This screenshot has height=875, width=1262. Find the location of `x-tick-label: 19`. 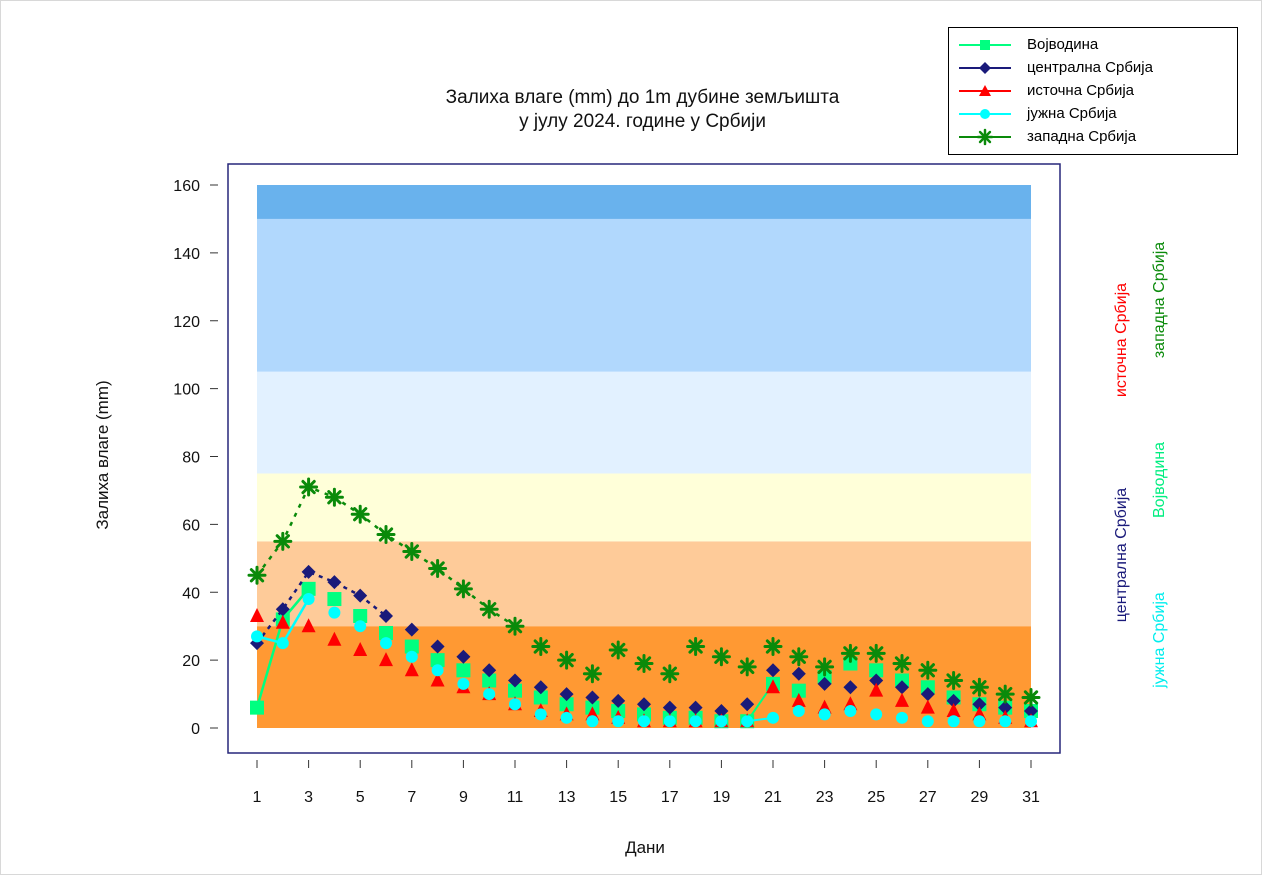

x-tick-label: 19 is located at coordinates (722, 797).